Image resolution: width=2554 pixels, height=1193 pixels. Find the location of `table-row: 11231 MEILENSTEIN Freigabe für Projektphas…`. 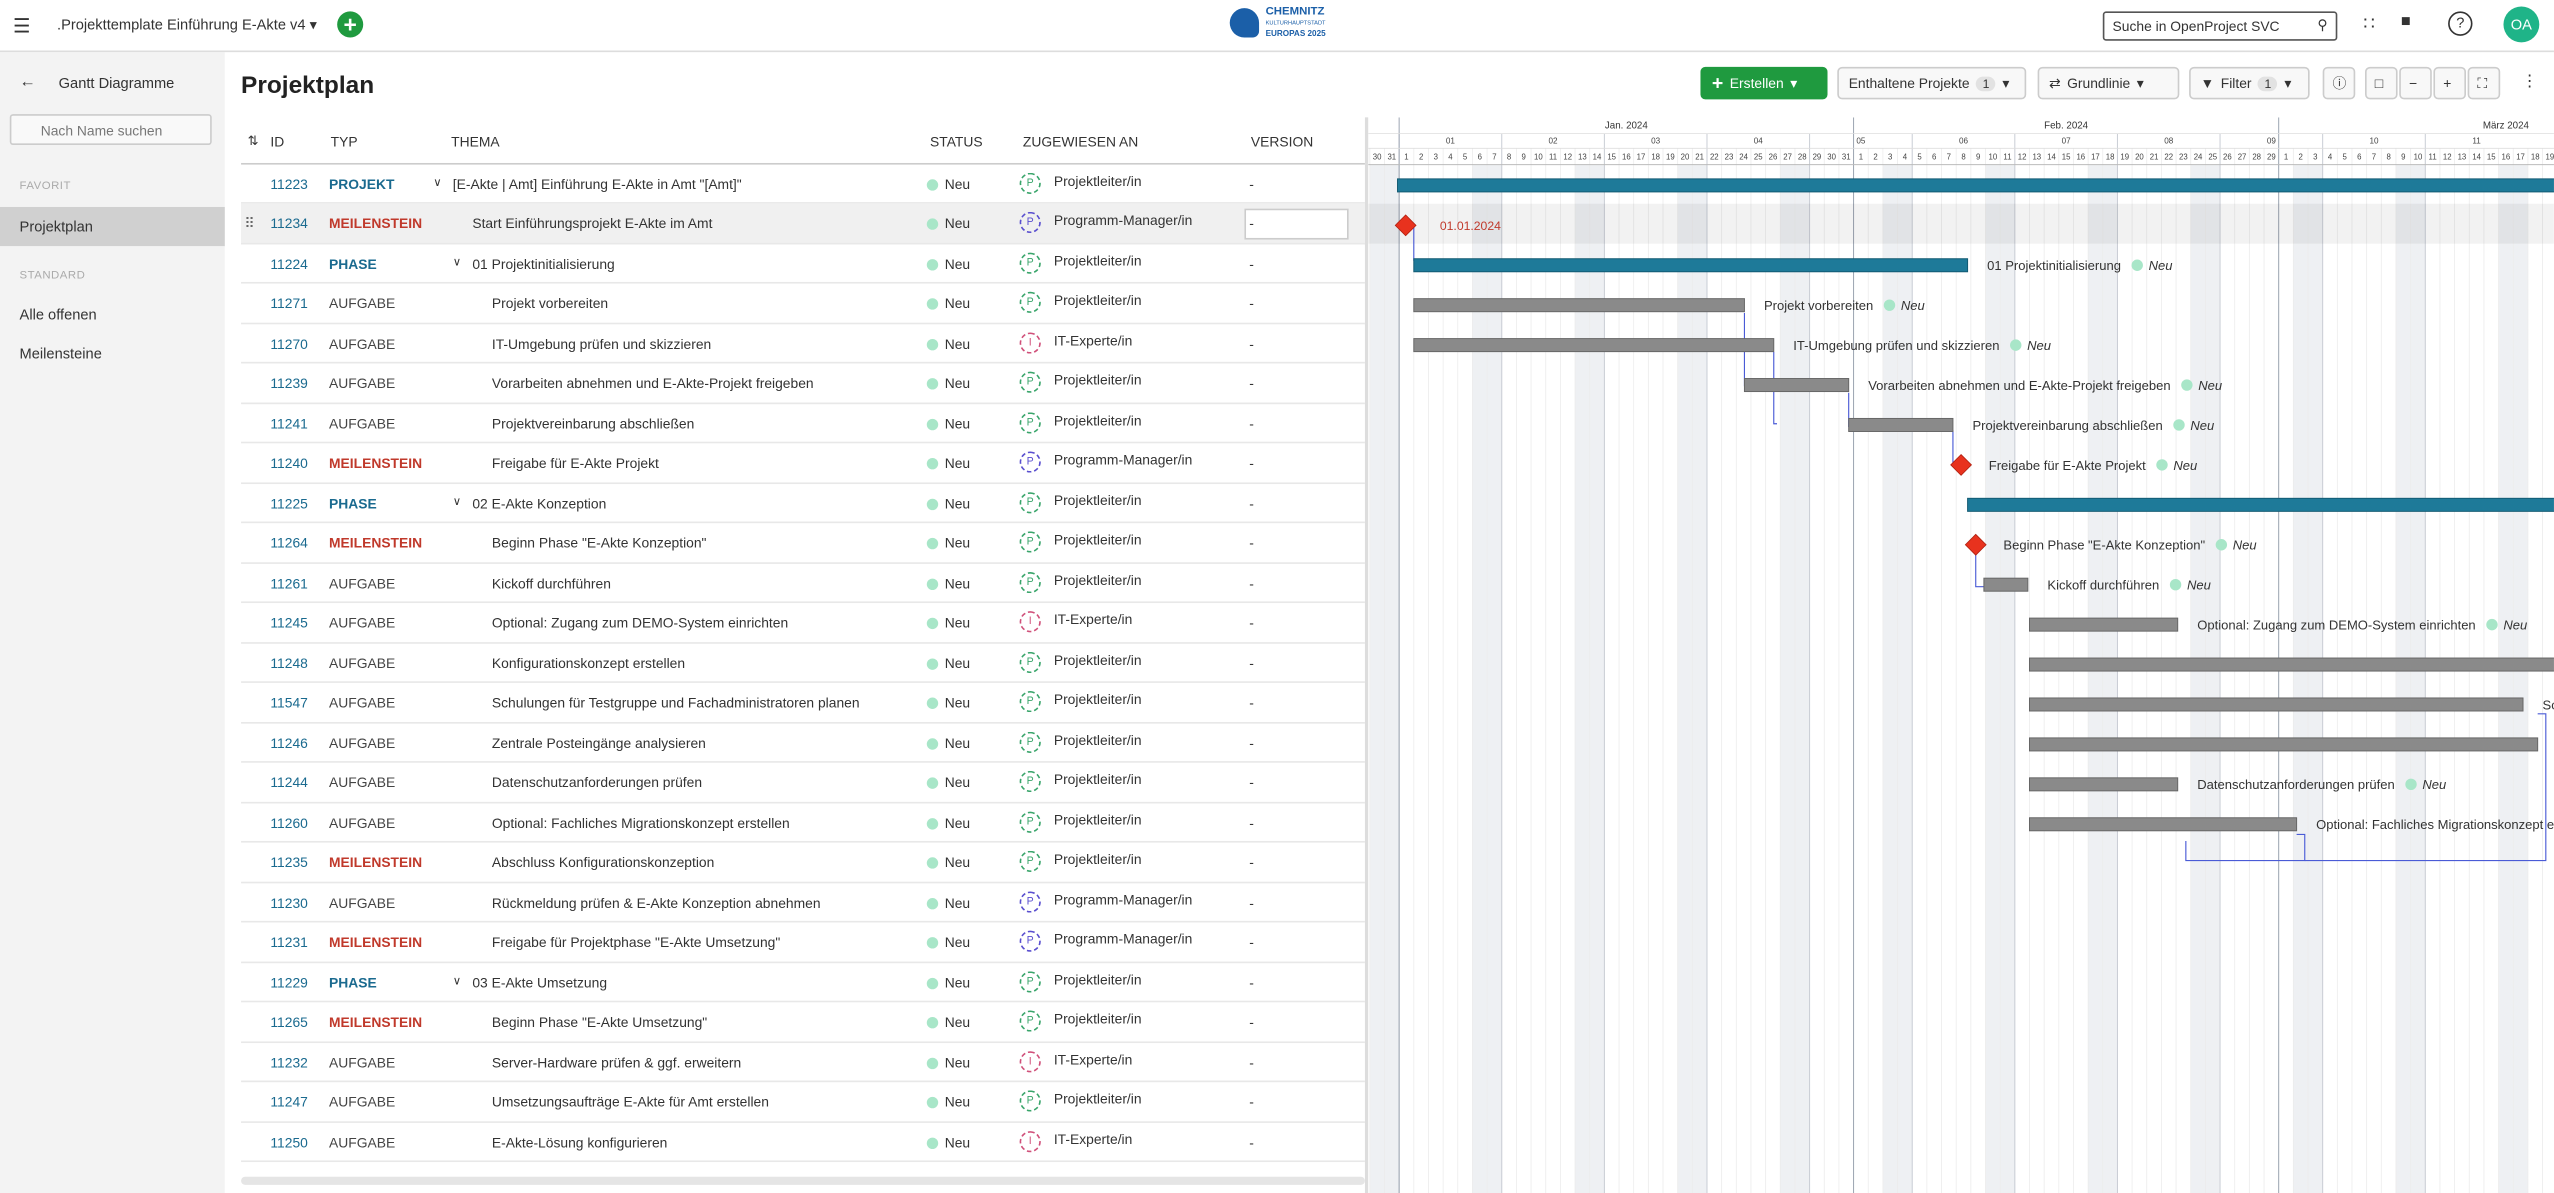

table-row: 11231 MEILENSTEIN Freigabe für Projektphas… is located at coordinates (803, 942).